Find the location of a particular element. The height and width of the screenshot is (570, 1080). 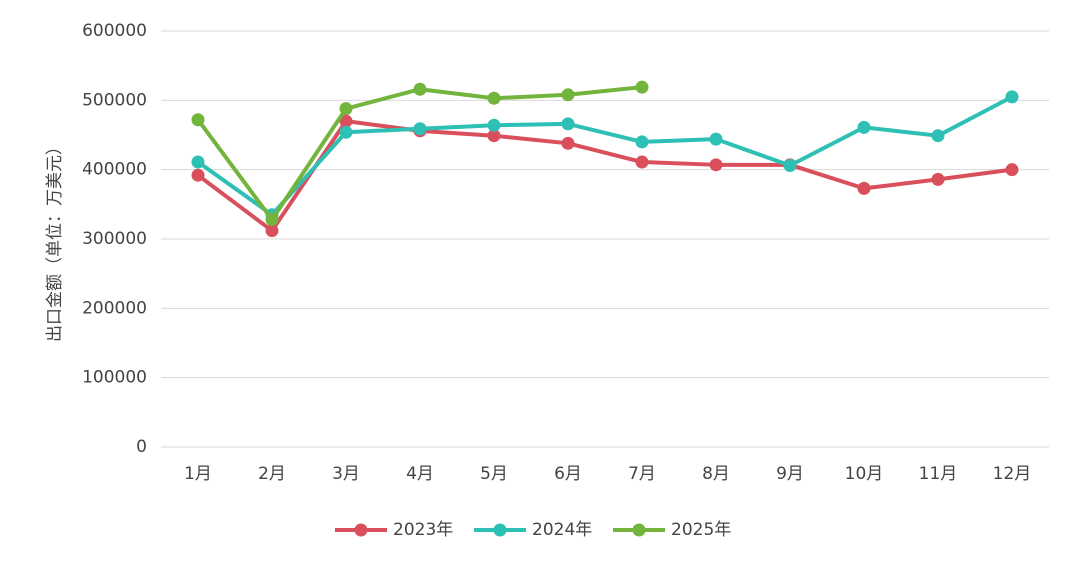

y-tick-label: 300000 is located at coordinates (114, 239).